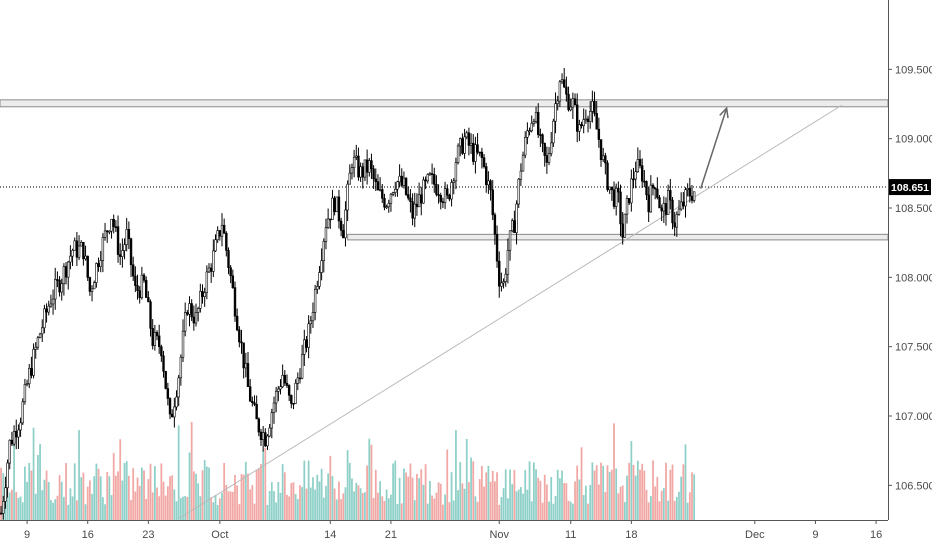 The width and height of the screenshot is (932, 555). I want to click on time-tick-label: 9, so click(815, 535).